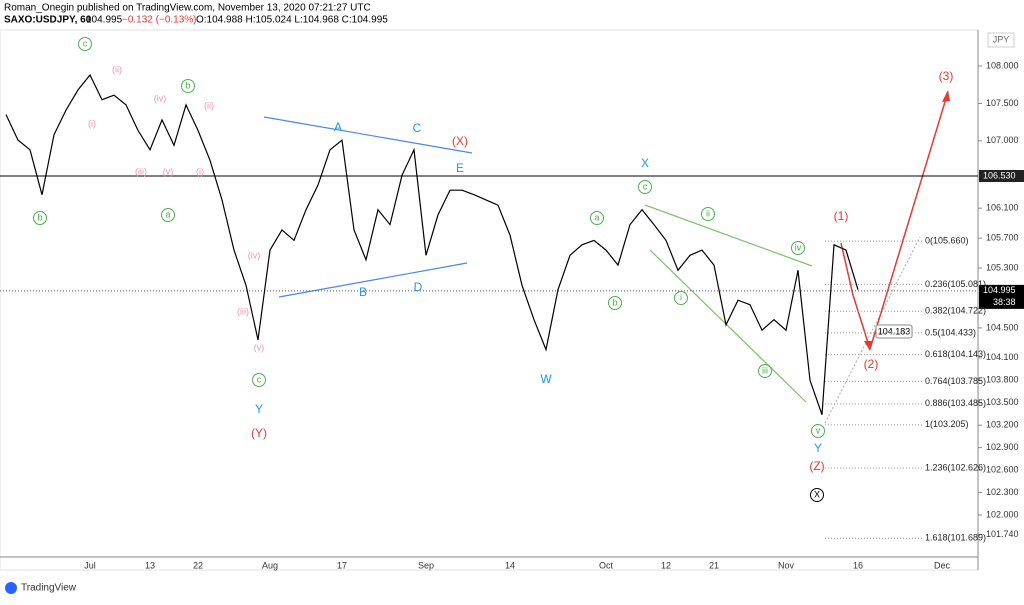 The height and width of the screenshot is (605, 1024). I want to click on fib-label: 0(105.660), so click(947, 240).